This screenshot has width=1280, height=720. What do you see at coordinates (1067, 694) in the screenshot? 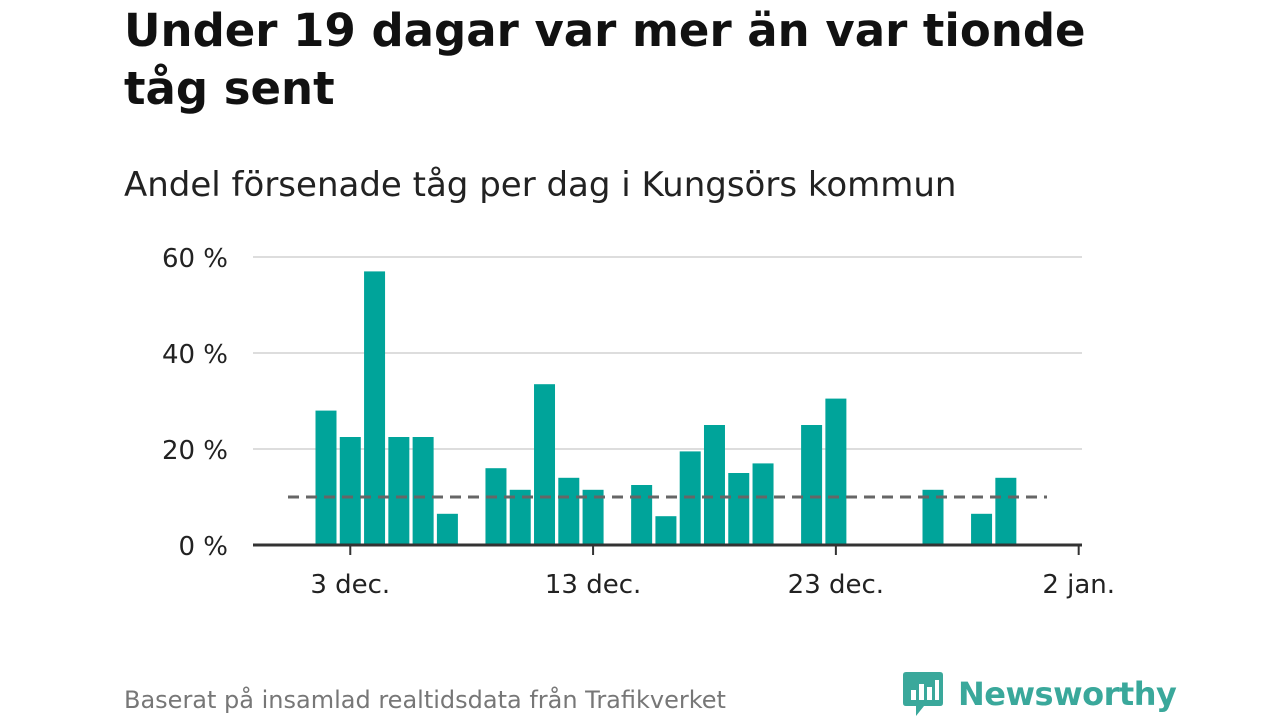
I see `brand-name: Newsworthy` at bounding box center [1067, 694].